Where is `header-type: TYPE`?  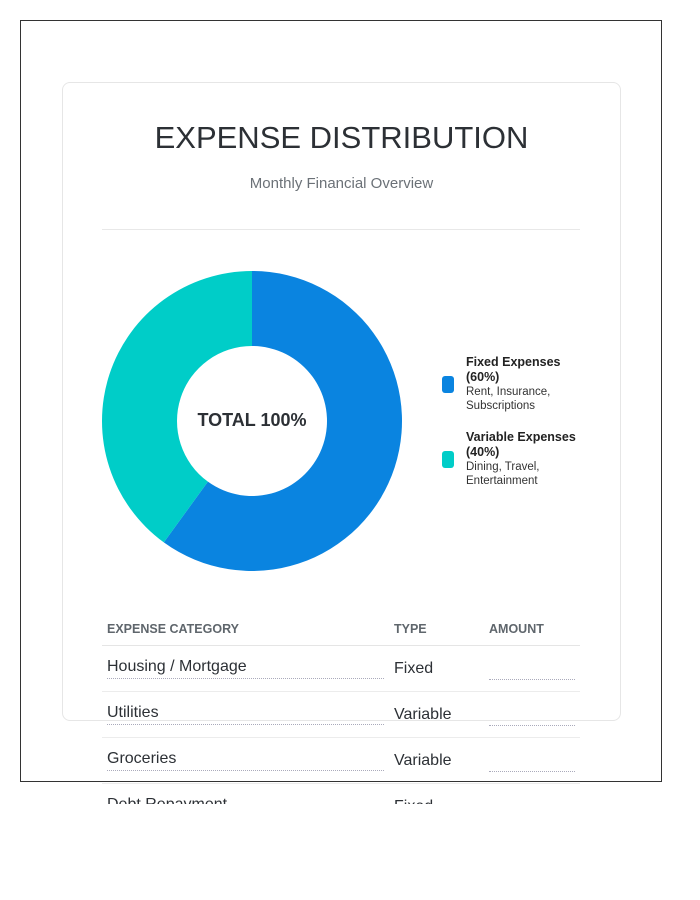 header-type: TYPE is located at coordinates (410, 629).